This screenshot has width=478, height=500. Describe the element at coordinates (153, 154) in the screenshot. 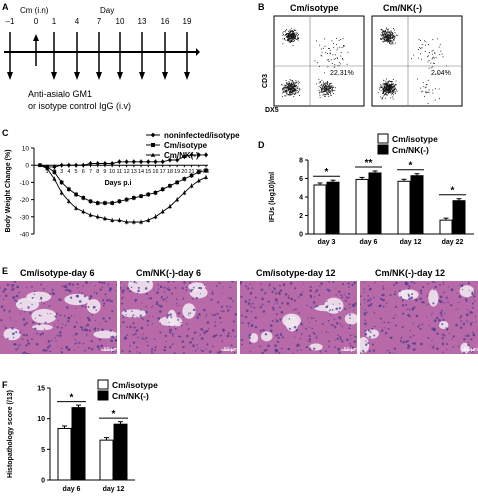

I see `chart-c-legend-marker` at that location.